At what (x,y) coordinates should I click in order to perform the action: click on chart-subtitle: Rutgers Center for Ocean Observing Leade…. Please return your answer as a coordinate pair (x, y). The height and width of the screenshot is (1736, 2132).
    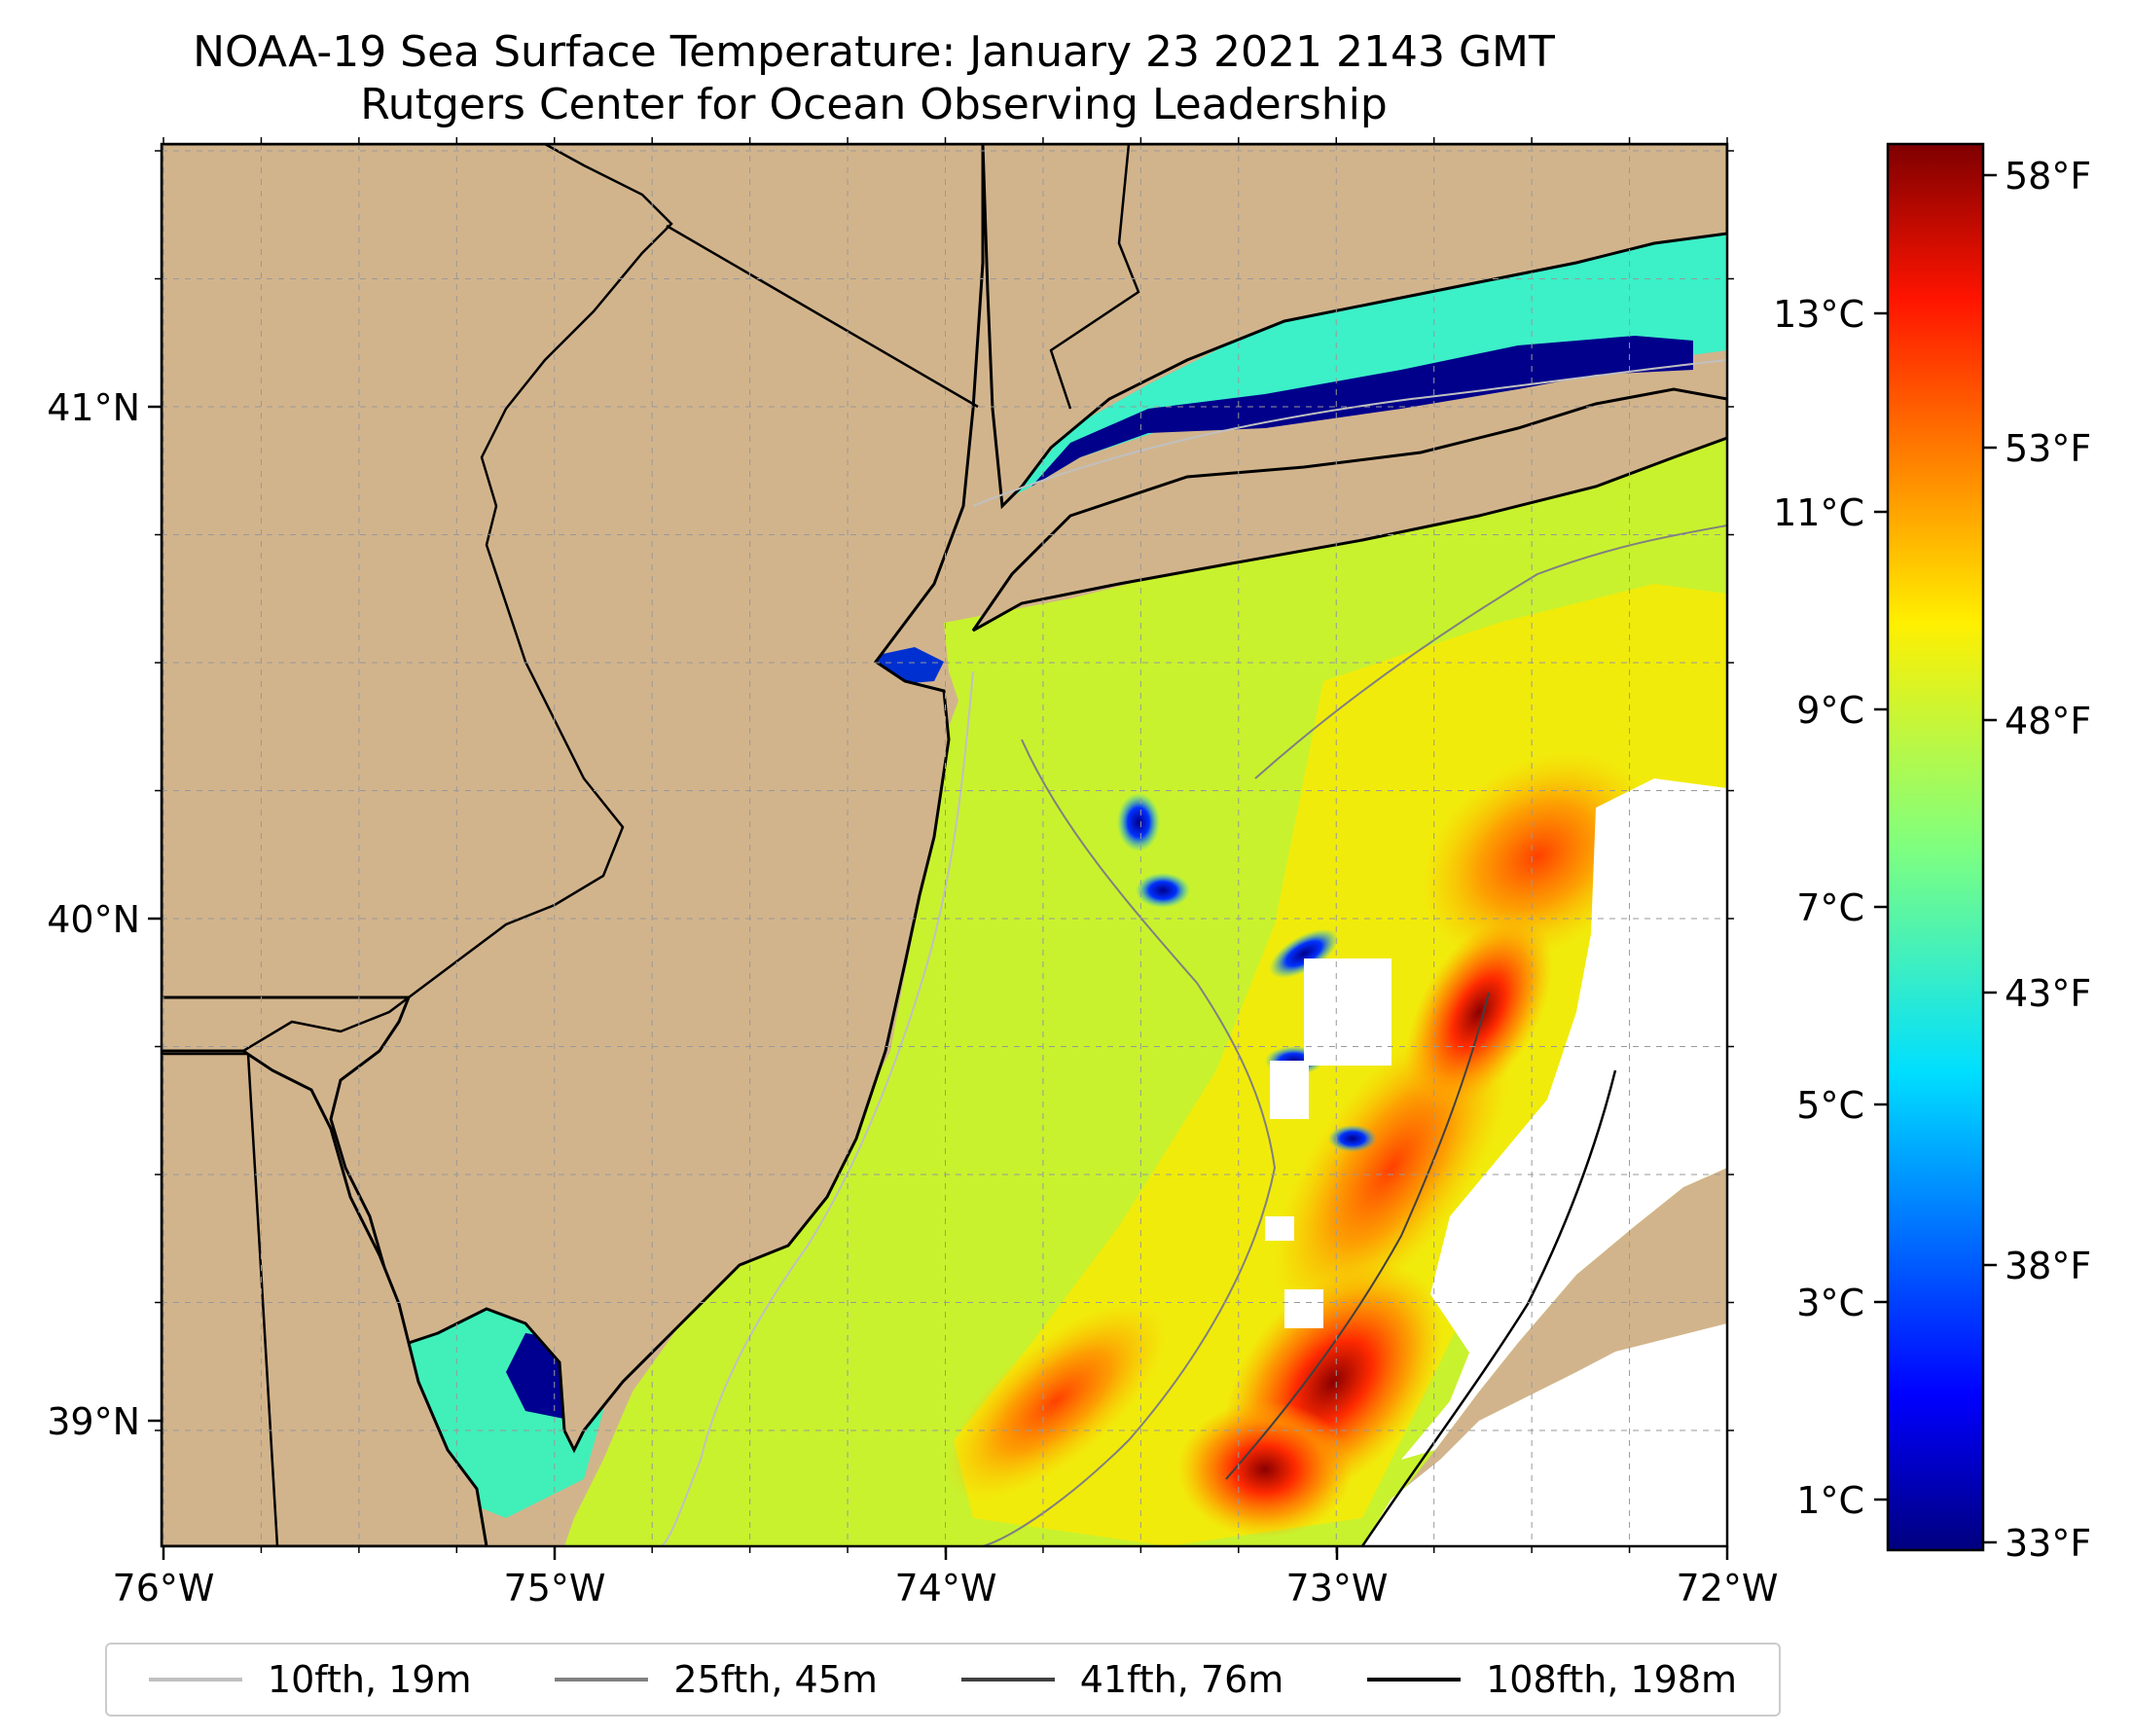
    Looking at the image, I should click on (874, 105).